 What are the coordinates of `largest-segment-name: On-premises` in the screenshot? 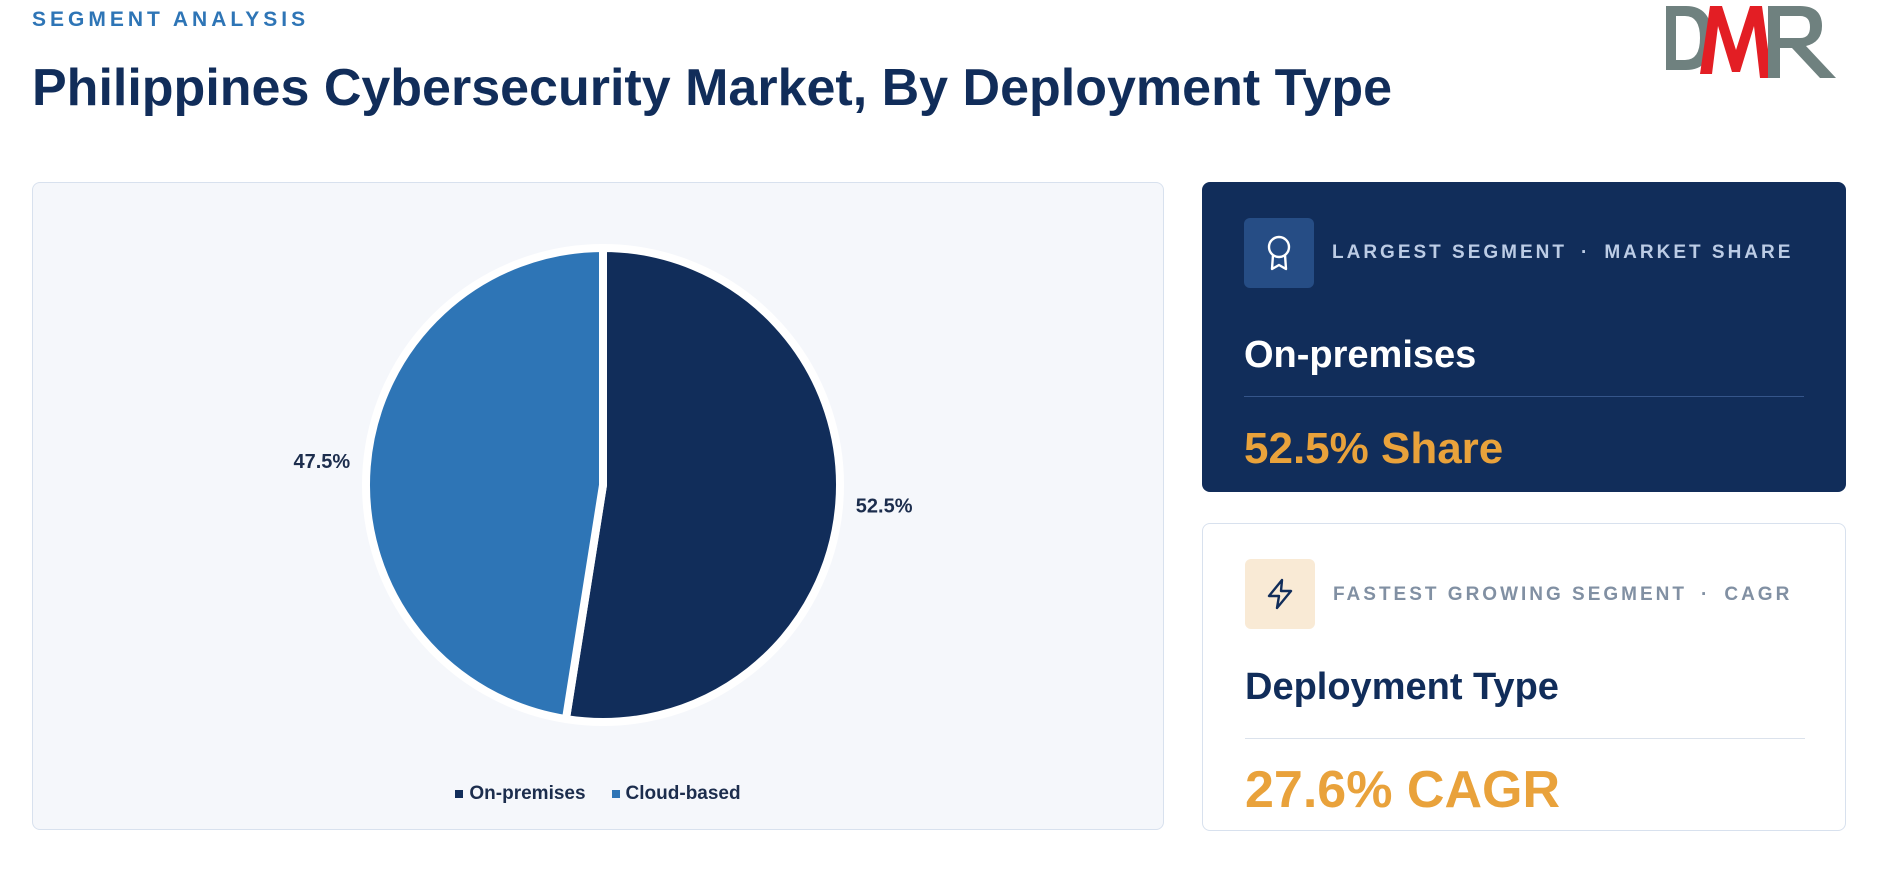 It's located at (1360, 355).